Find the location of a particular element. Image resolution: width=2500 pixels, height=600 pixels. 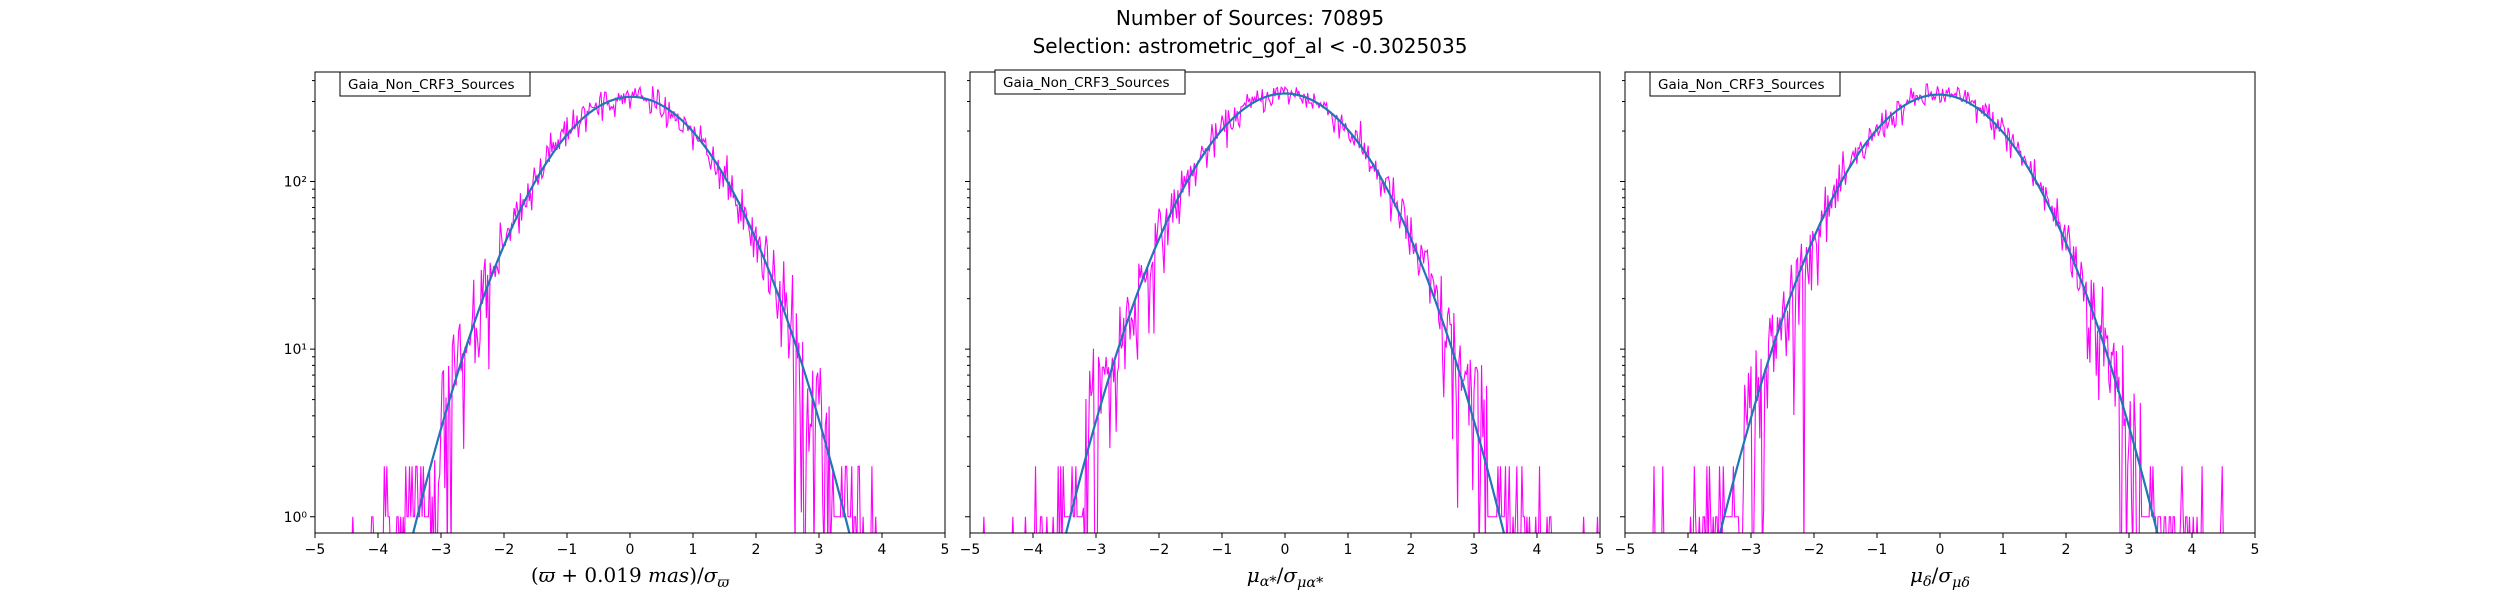

x-axis-label: μα*/σμα* is located at coordinates (1285, 577).